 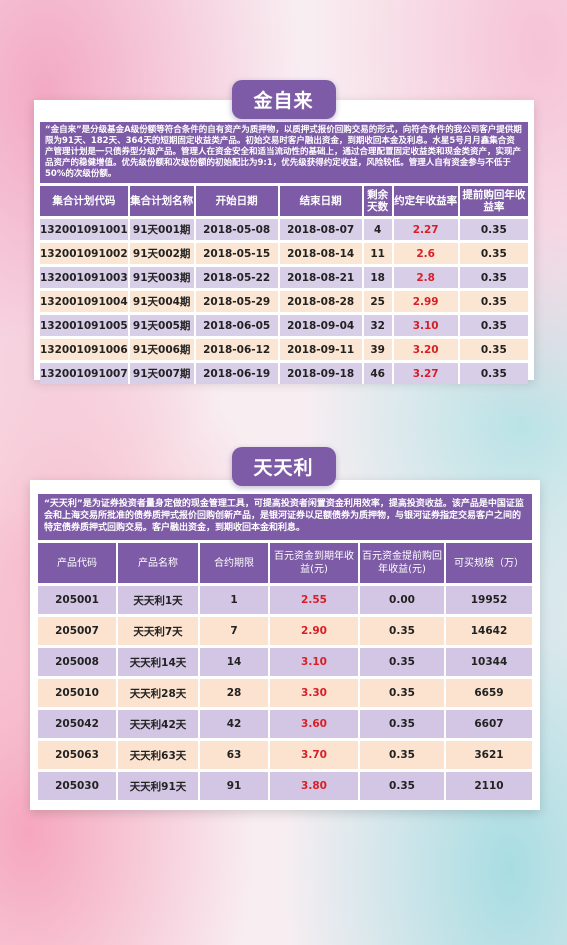 What do you see at coordinates (85, 325) in the screenshot?
I see `table-cell: 132001091005` at bounding box center [85, 325].